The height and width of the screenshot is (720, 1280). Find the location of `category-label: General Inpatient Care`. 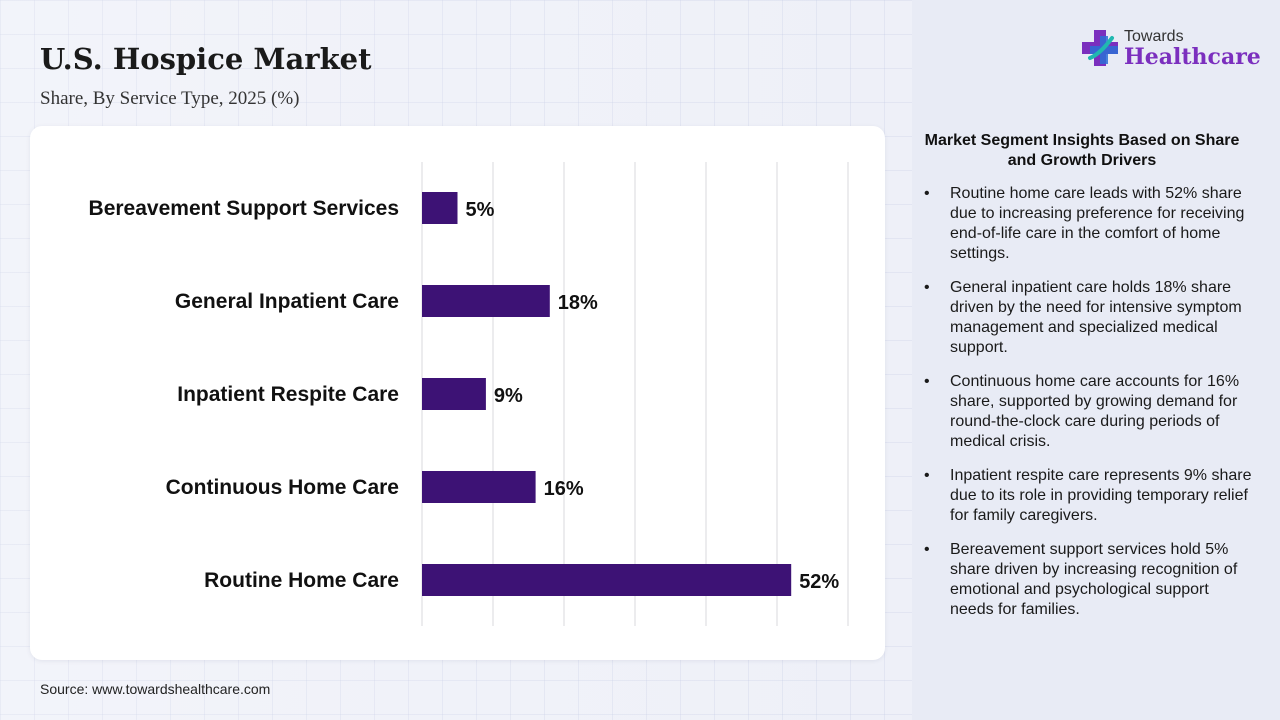

category-label: General Inpatient Care is located at coordinates (287, 301).